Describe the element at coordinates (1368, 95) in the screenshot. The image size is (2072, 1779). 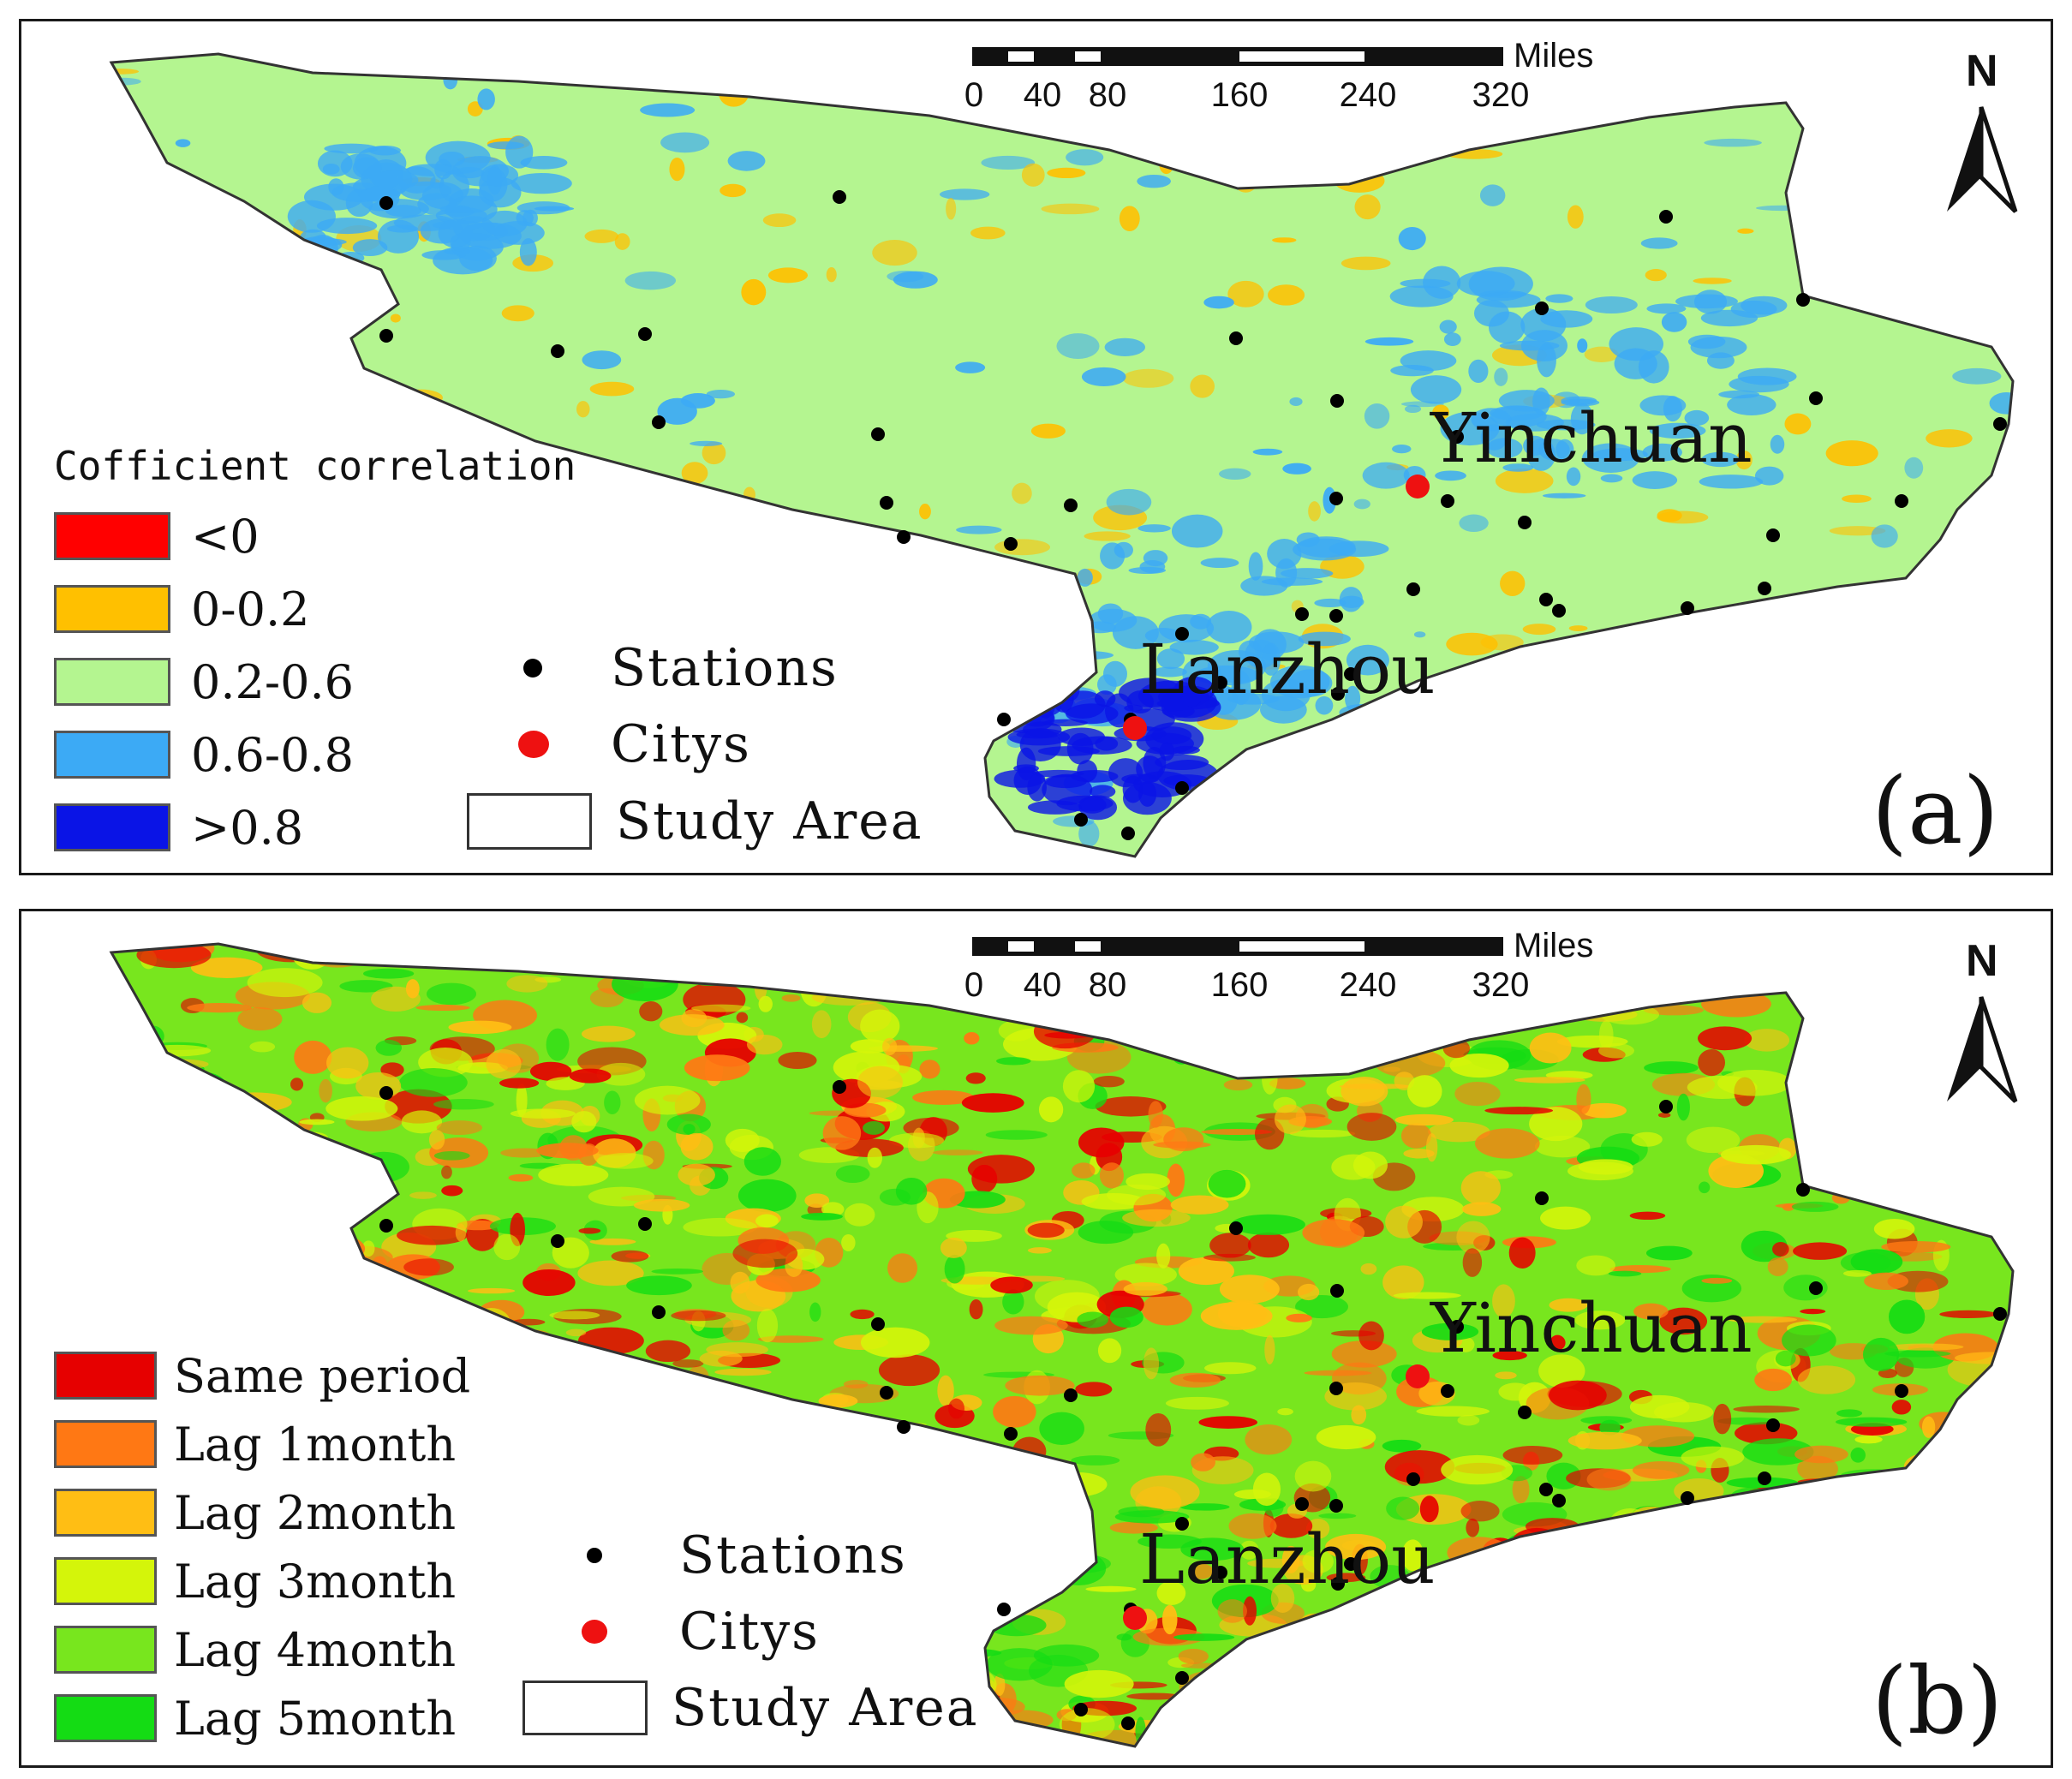
I see `scale-tick-240: 240` at that location.